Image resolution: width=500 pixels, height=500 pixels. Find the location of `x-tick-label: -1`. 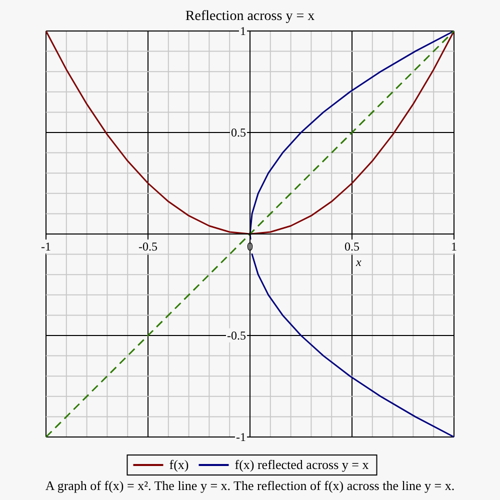

x-tick-label: -1 is located at coordinates (46, 247).